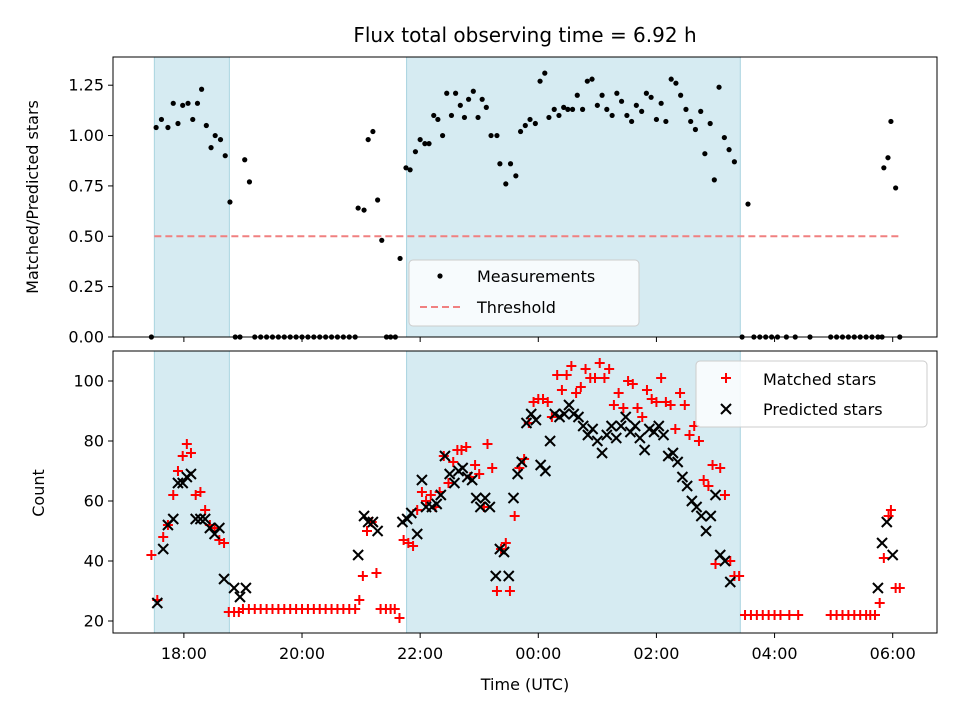 The width and height of the screenshot is (960, 720). I want to click on top-ytick-label-2: 0.50, so click(86, 236).